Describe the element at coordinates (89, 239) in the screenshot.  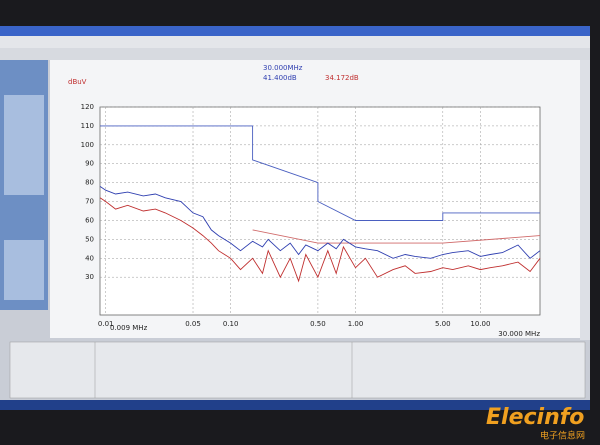
I see `y-tick-label: 50` at that location.